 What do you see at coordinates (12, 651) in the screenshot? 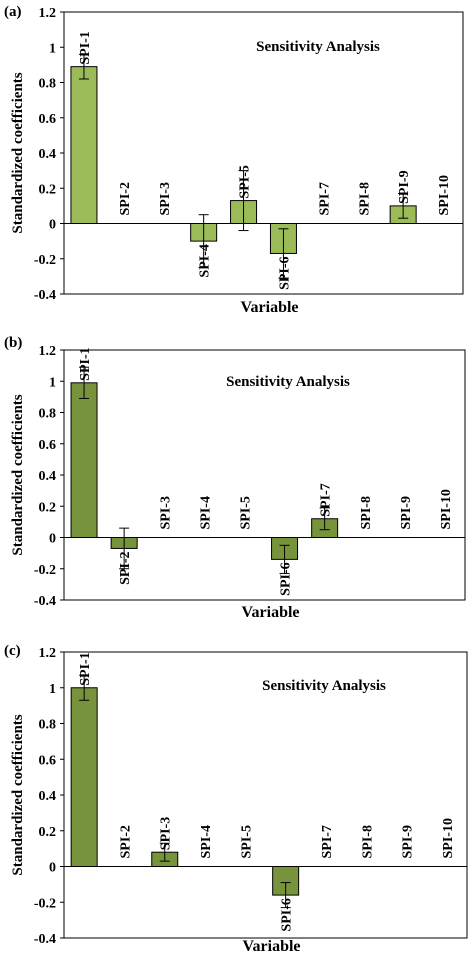
I see `panel-label: (c)` at bounding box center [12, 651].